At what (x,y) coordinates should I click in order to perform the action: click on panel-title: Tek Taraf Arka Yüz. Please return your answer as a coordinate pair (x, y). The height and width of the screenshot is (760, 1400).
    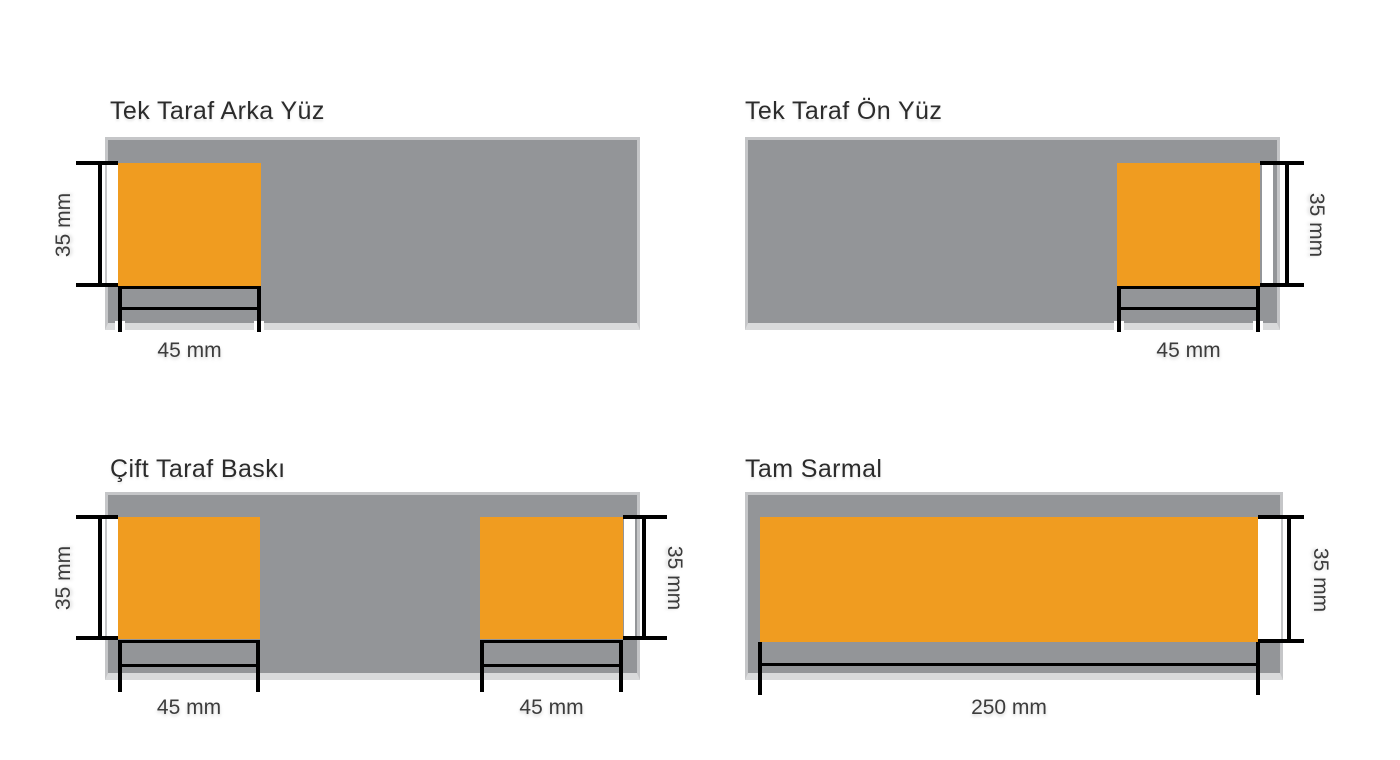
    Looking at the image, I should click on (217, 111).